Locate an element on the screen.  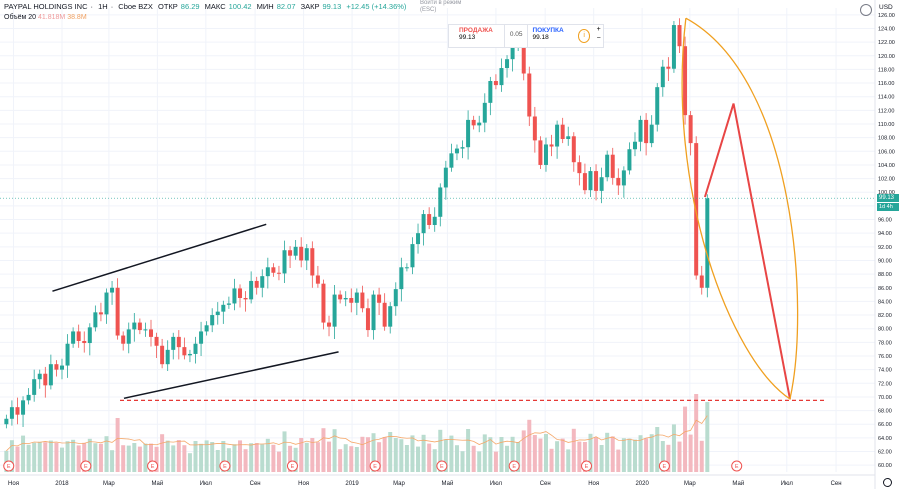
y-tick-label: 126.00 is located at coordinates (886, 16).